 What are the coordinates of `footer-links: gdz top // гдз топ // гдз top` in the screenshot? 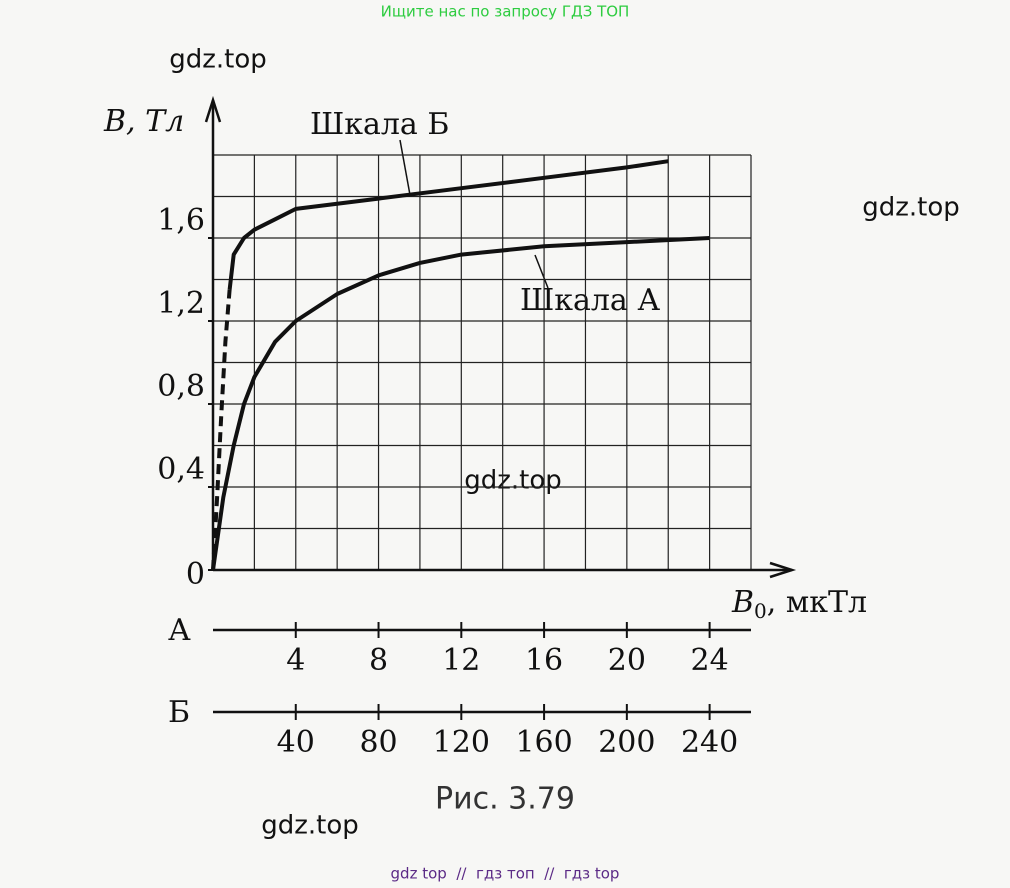 It's located at (505, 874).